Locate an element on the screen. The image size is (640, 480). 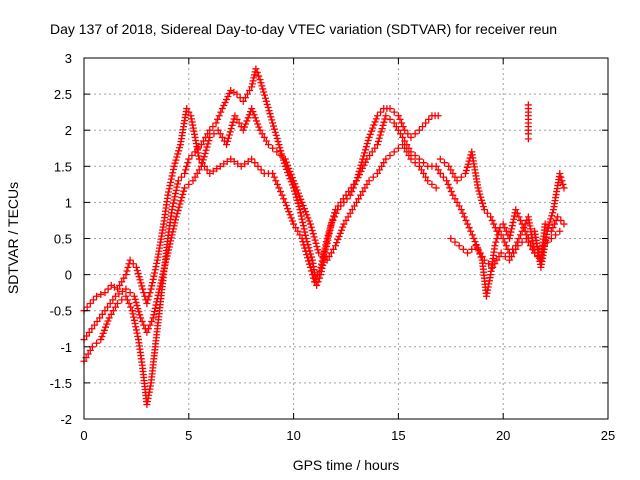
x-tick-label: 0 is located at coordinates (83, 435).